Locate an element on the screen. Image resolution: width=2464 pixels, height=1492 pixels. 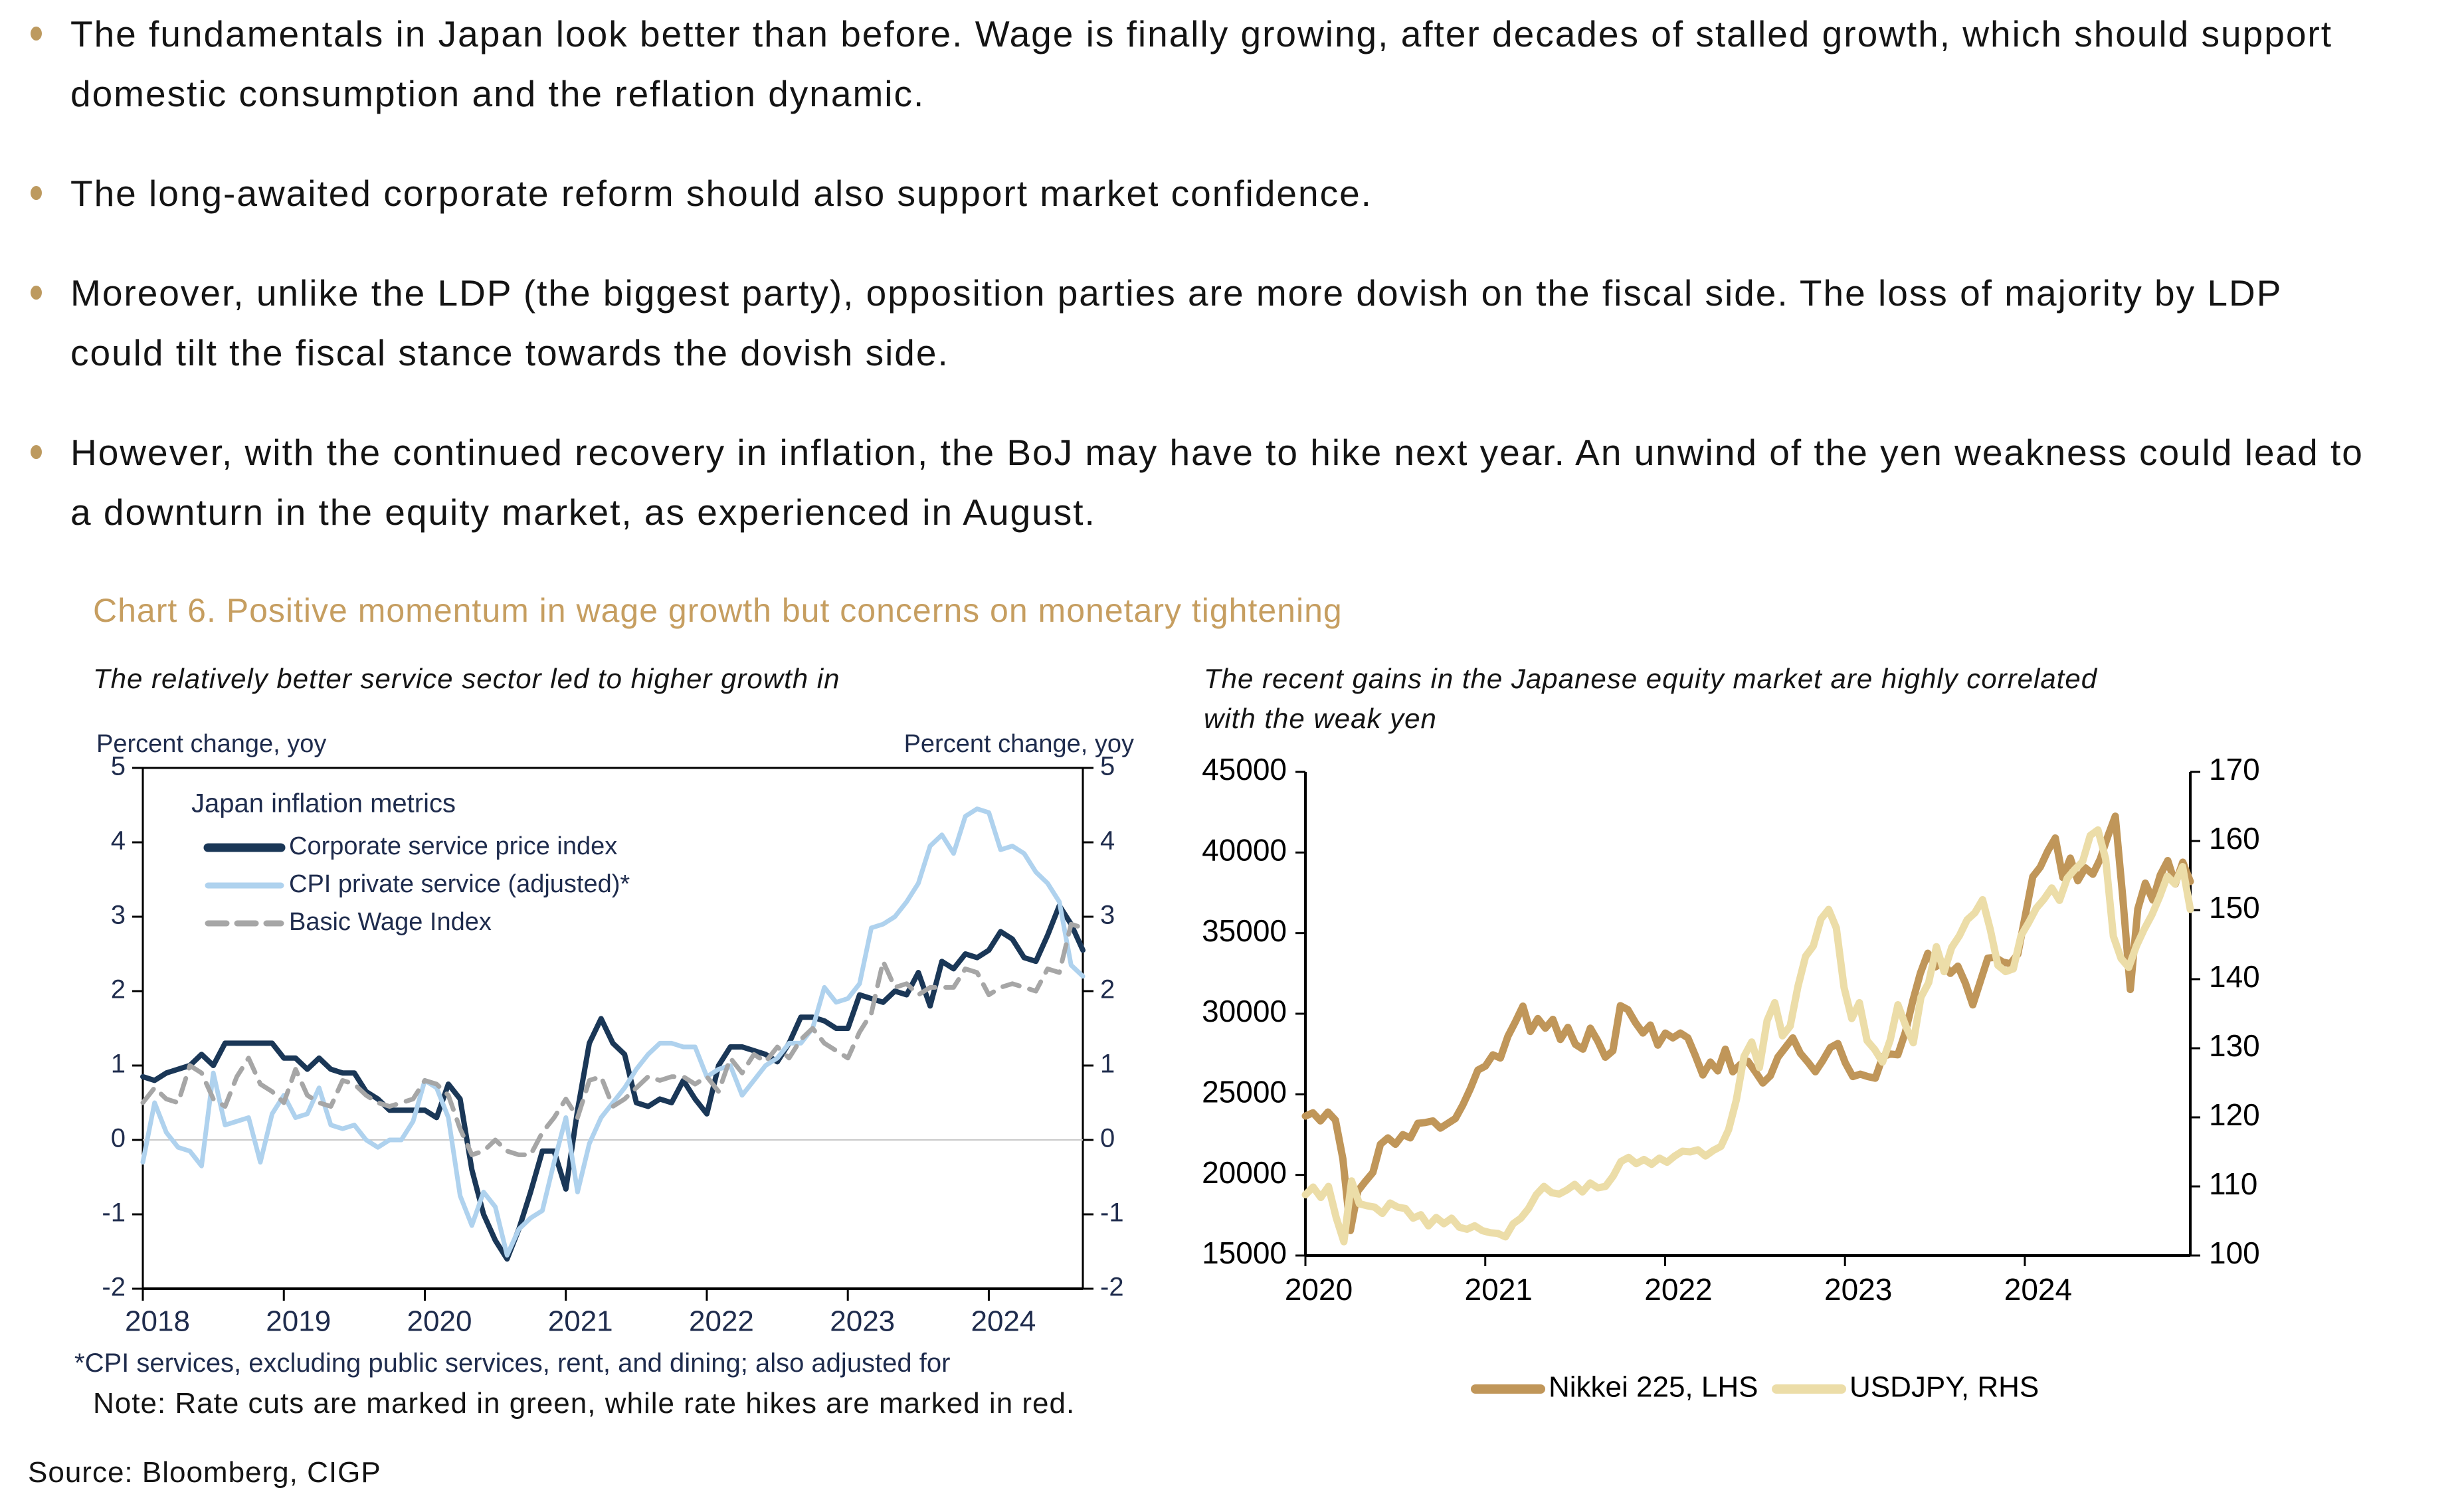
y-tick-label-left: 2 is located at coordinates (119, 989).